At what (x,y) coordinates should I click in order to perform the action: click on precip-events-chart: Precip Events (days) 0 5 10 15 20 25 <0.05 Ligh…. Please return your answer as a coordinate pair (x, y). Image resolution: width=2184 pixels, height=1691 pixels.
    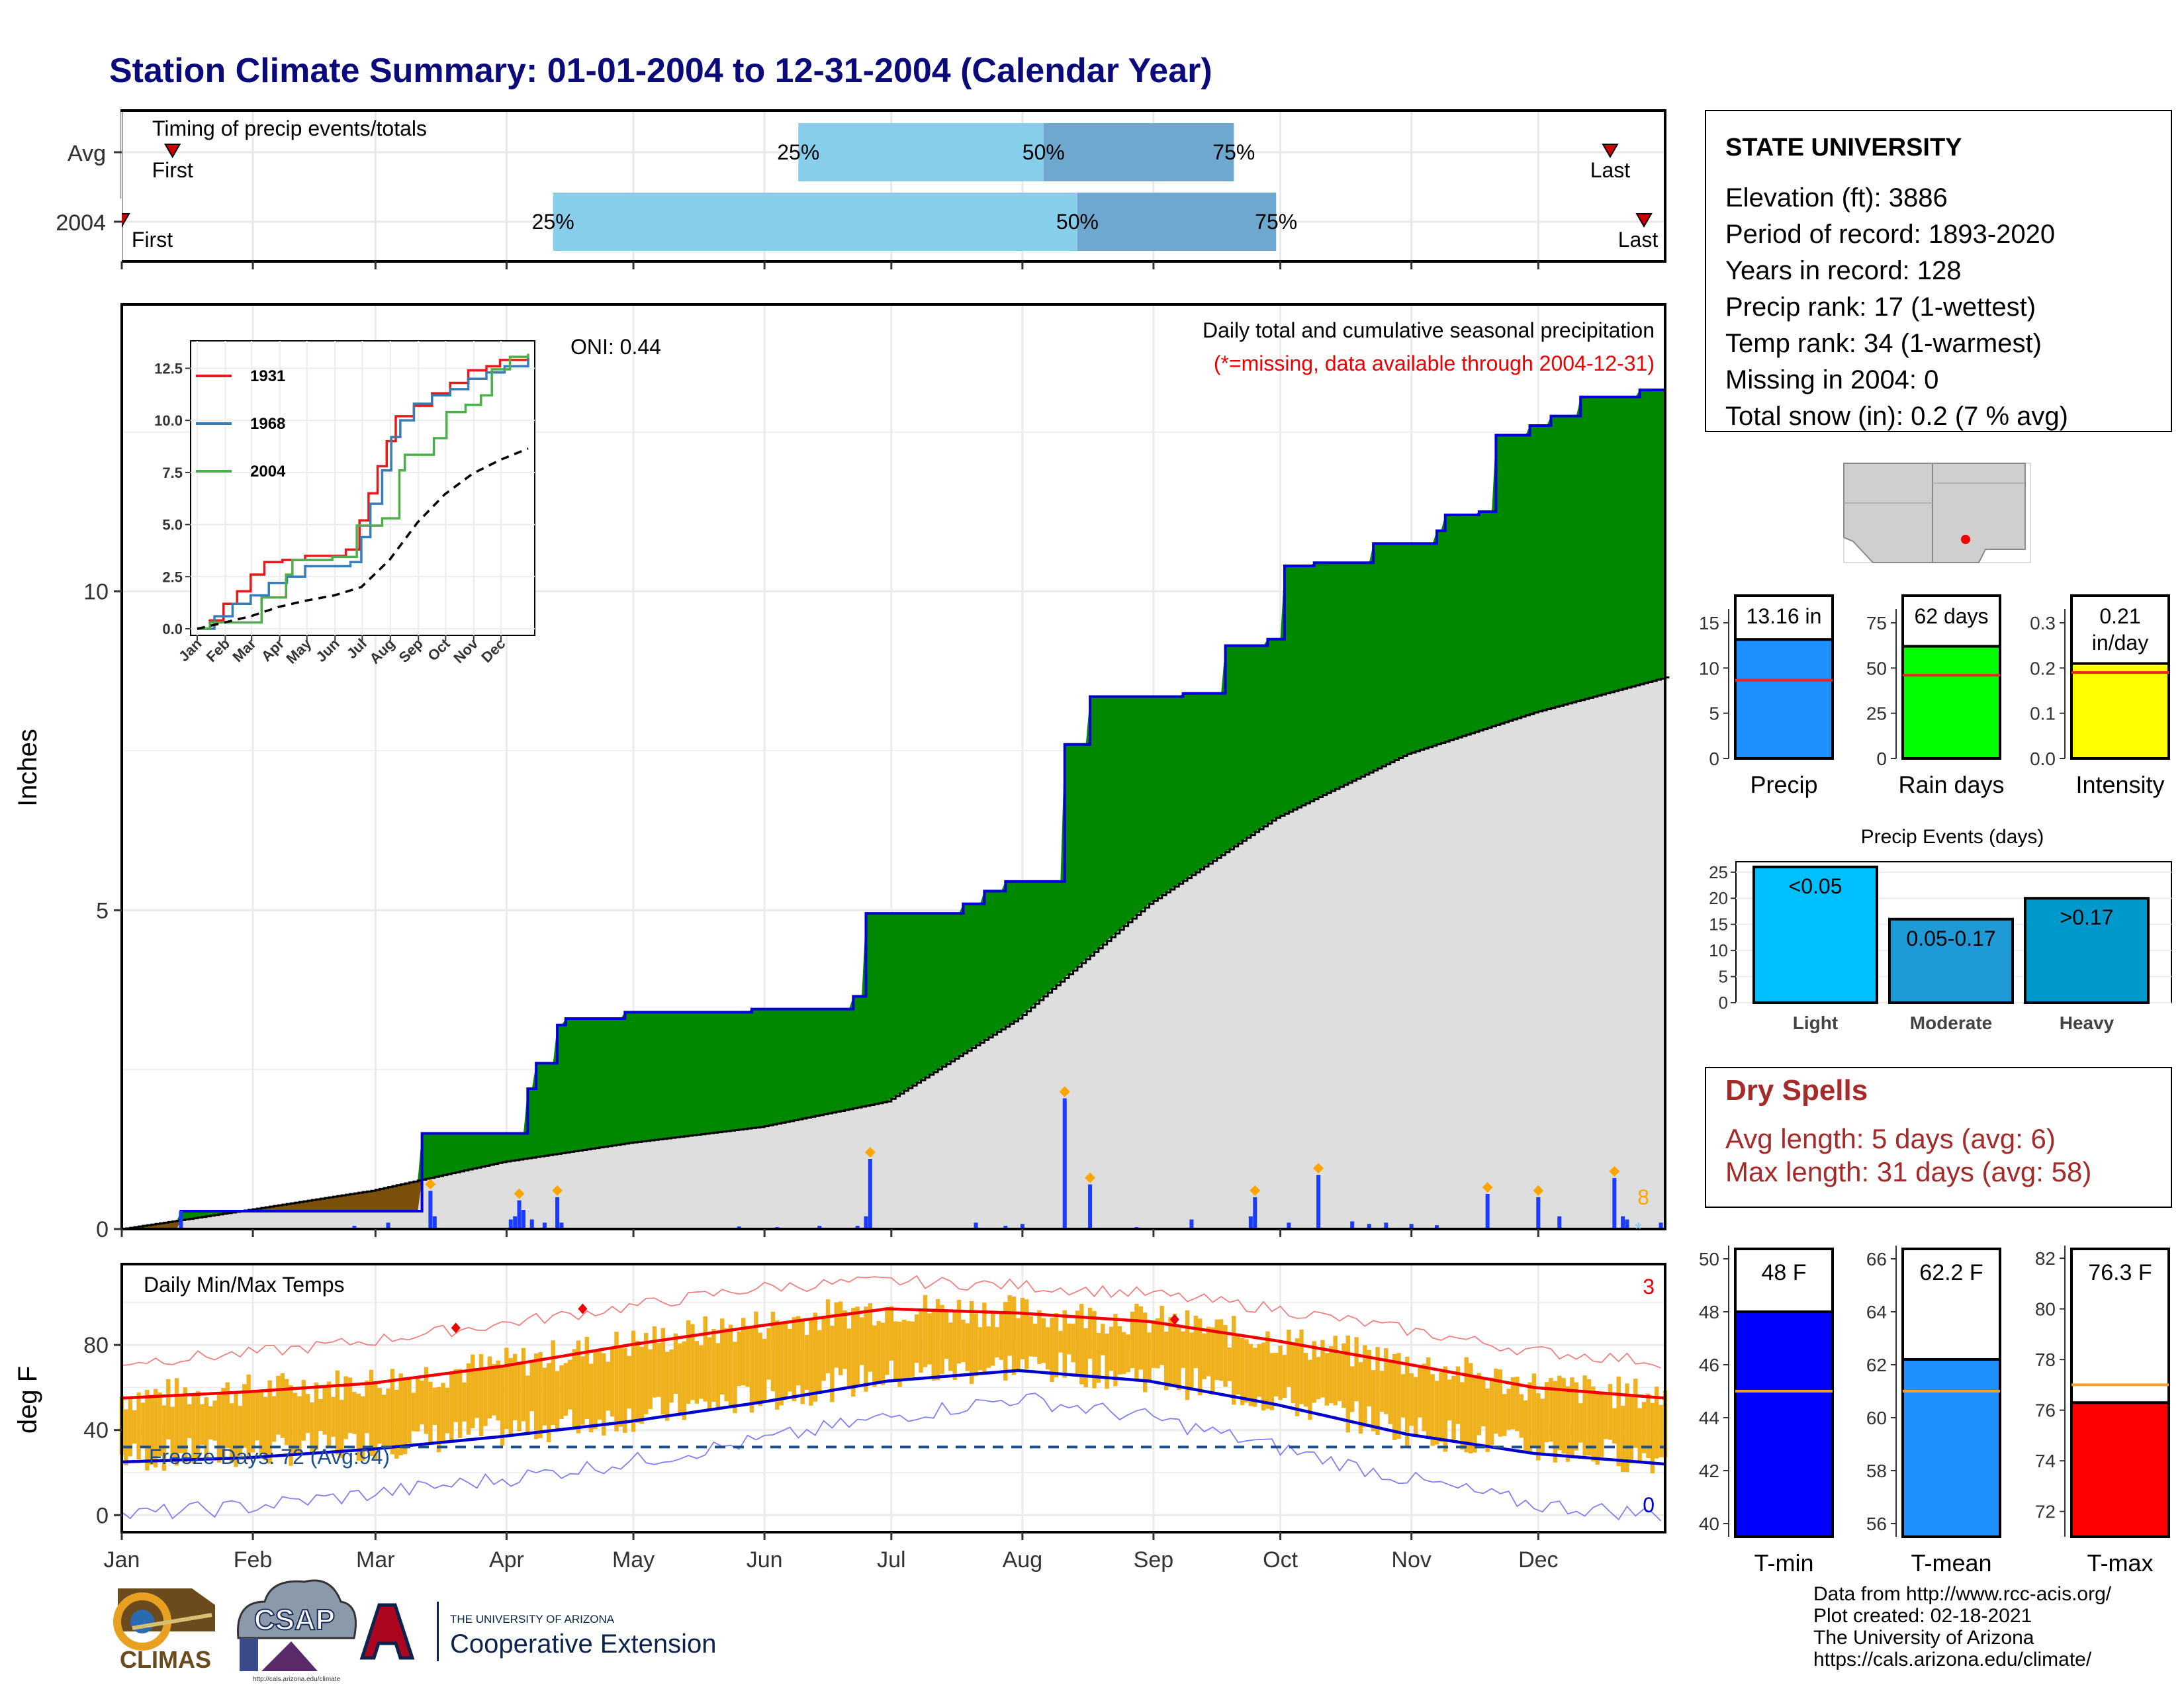
    Looking at the image, I should click on (1940, 929).